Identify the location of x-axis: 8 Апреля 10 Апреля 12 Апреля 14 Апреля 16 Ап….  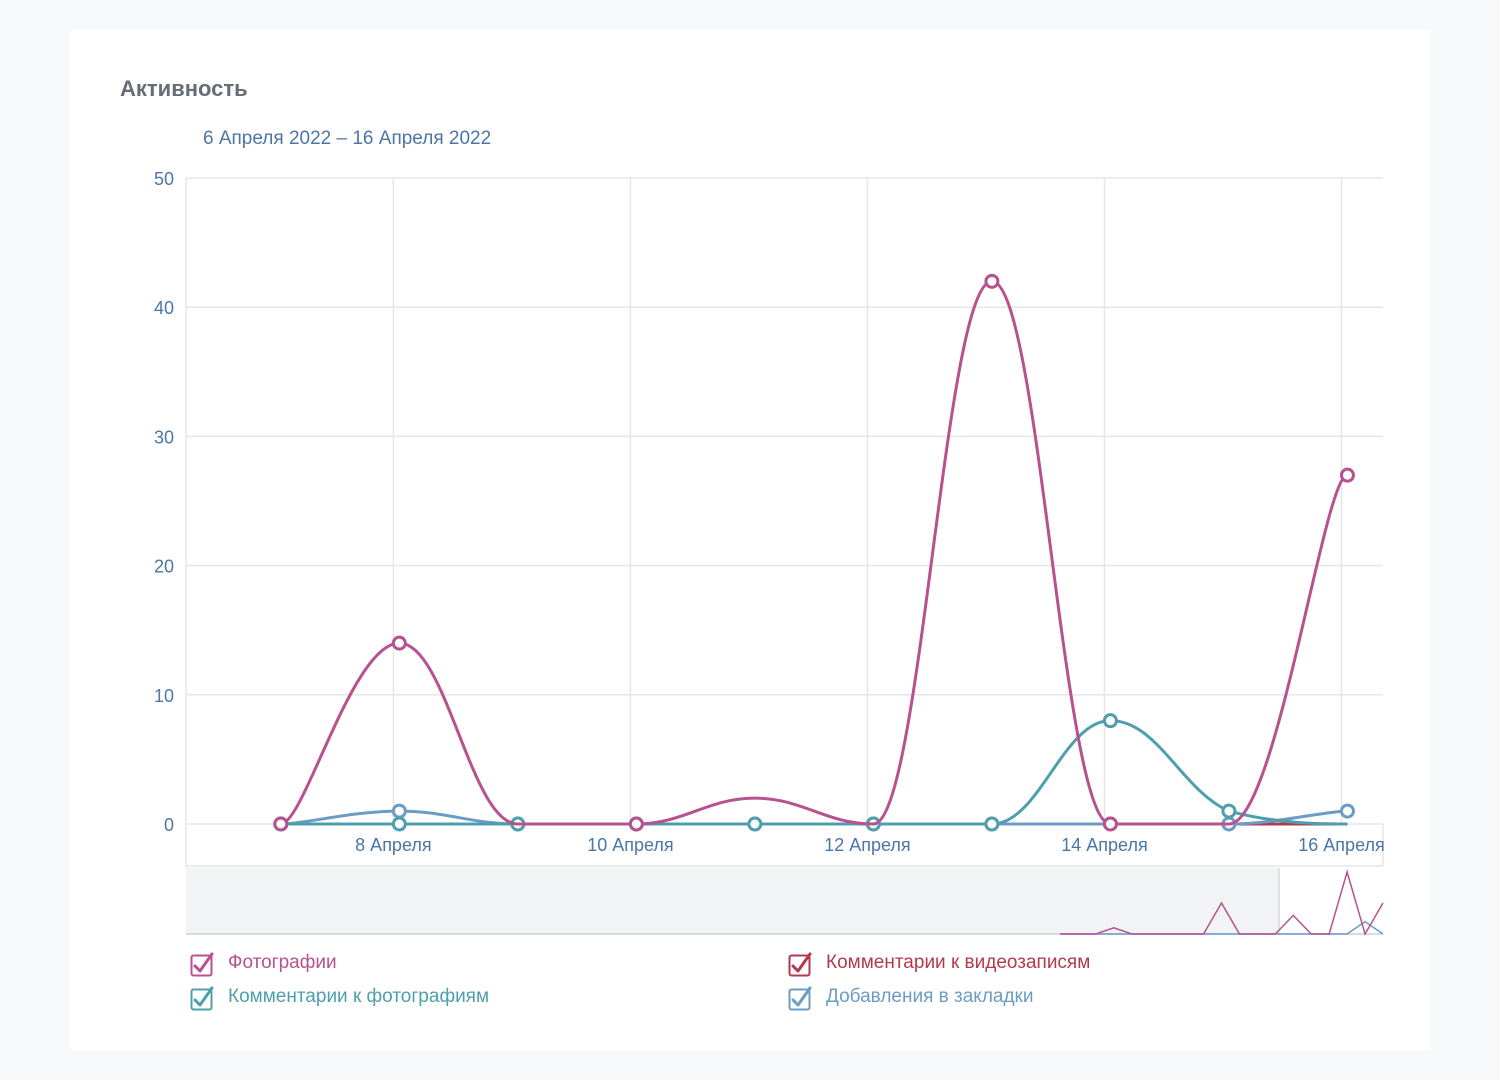
(870, 845).